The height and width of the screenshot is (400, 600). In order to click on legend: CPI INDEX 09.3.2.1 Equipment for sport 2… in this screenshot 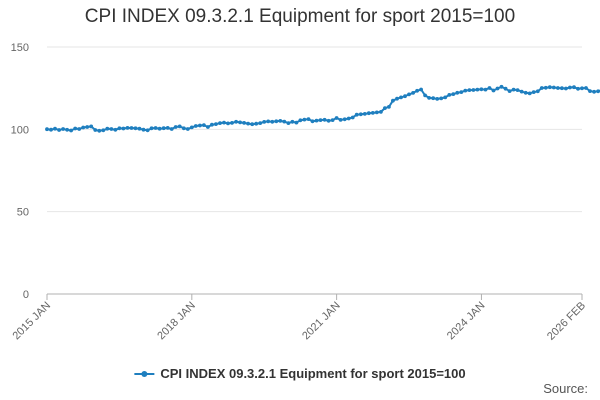, I will do `click(300, 373)`.